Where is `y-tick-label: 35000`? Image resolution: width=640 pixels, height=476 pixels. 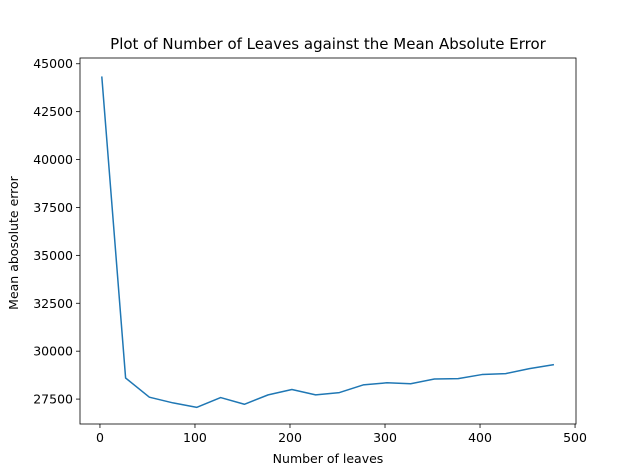 y-tick-label: 35000 is located at coordinates (53, 255).